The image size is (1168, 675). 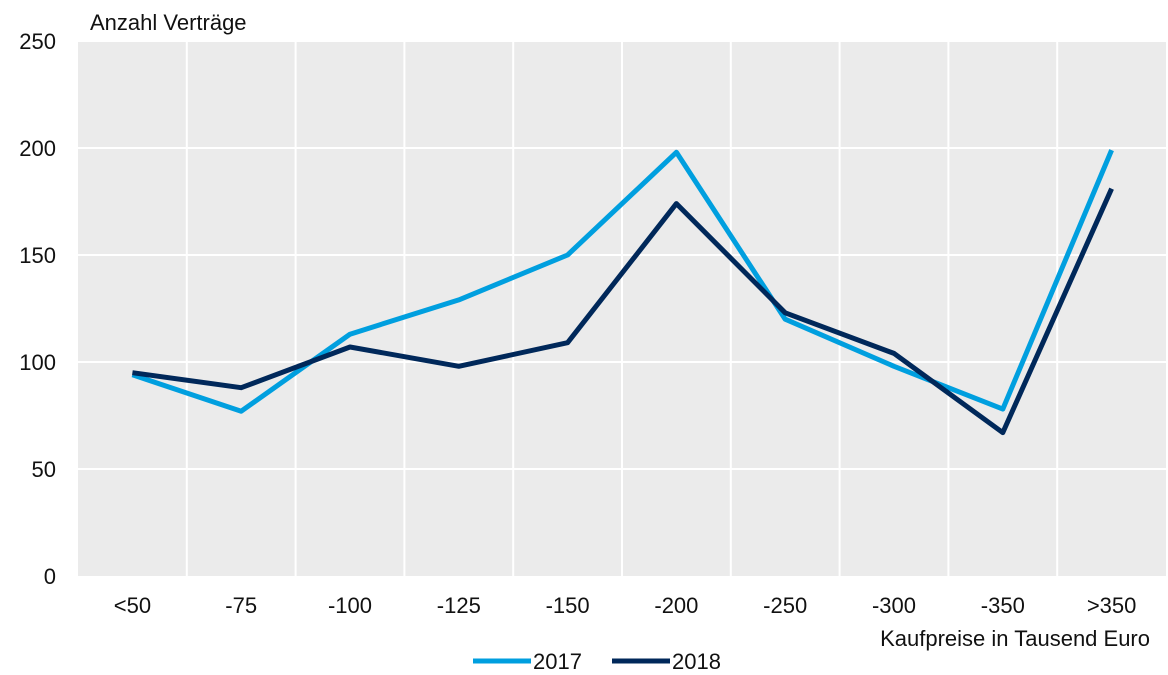 I want to click on y-tick-label: 200, so click(x=37, y=148).